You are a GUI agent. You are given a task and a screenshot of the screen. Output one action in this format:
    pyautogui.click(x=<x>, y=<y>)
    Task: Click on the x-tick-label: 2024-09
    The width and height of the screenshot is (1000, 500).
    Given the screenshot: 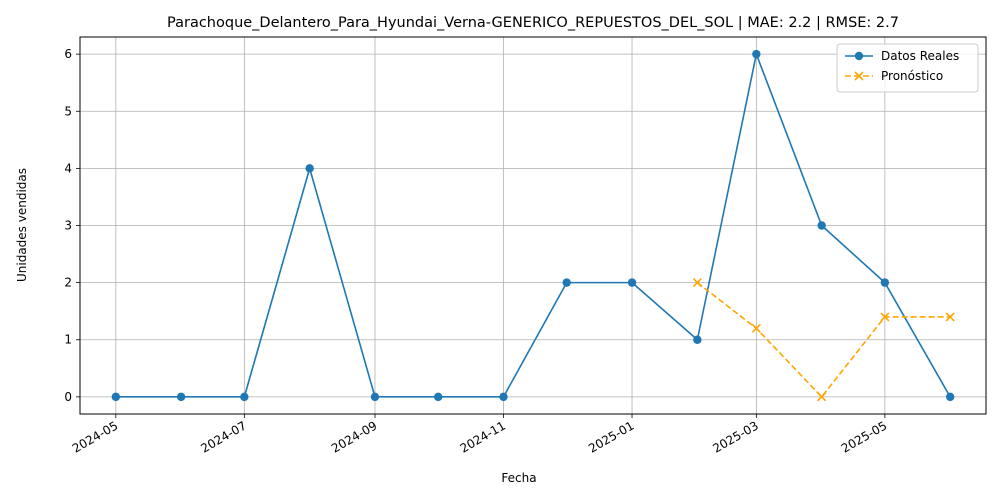 What is the action you would take?
    pyautogui.click(x=354, y=436)
    